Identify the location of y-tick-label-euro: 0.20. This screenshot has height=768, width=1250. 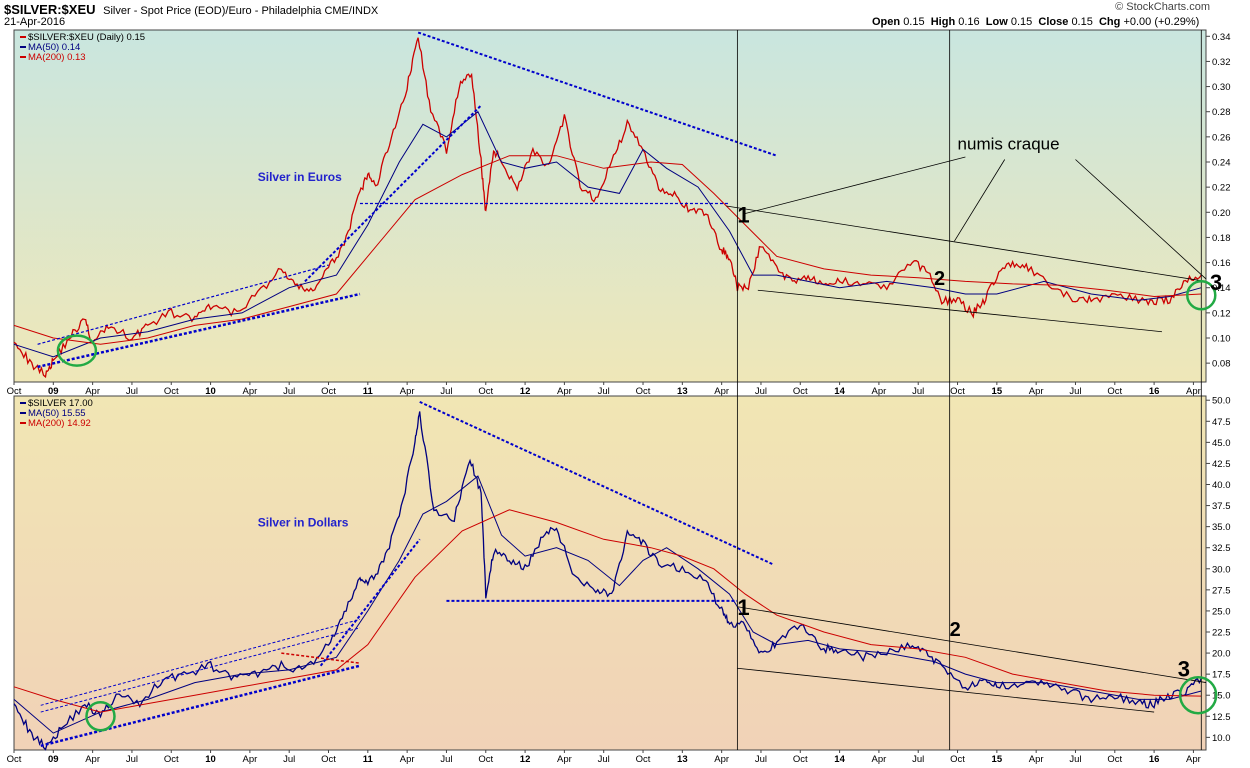
(1221, 213).